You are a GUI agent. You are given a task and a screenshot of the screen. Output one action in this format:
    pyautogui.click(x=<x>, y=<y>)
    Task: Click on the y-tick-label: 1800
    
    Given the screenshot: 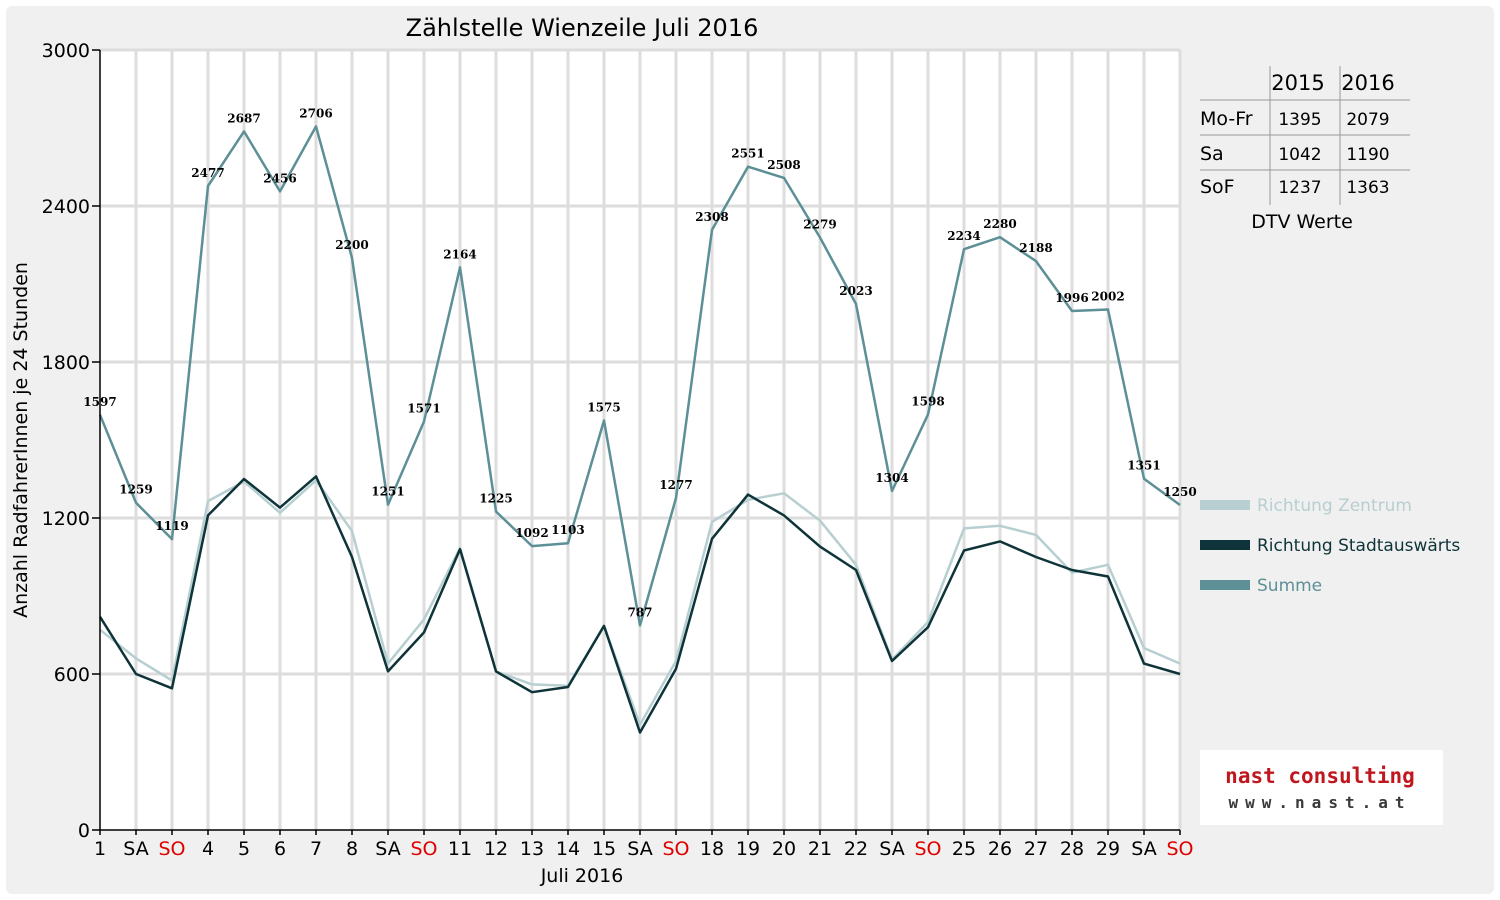 What is the action you would take?
    pyautogui.click(x=66, y=363)
    